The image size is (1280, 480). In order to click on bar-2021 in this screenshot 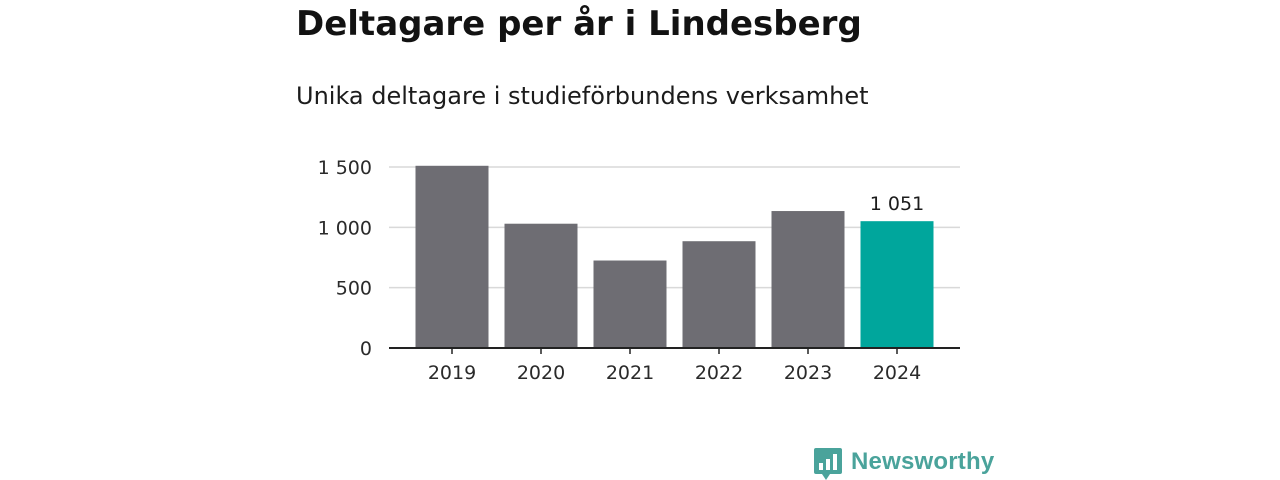, I will do `click(630, 304)`.